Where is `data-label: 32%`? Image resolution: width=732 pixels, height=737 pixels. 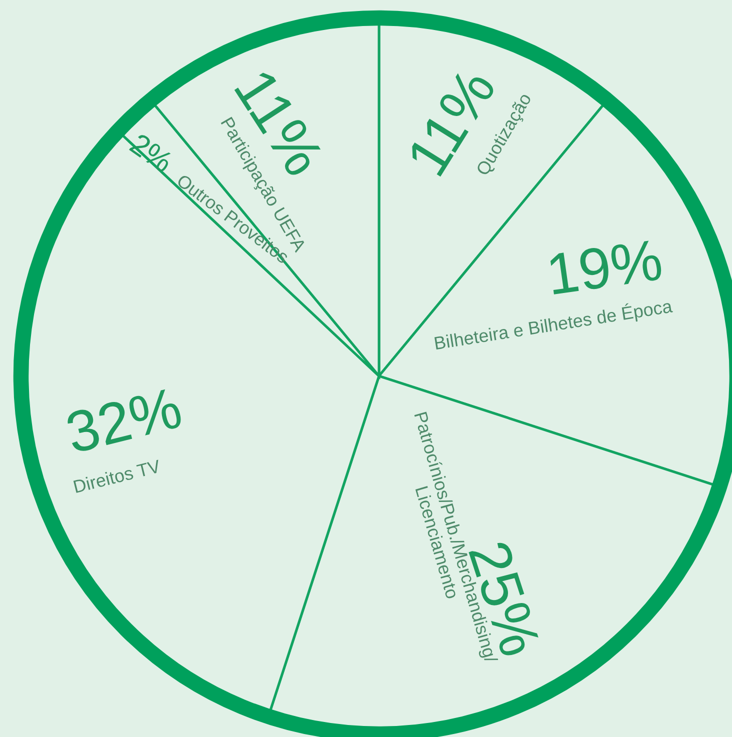 data-label: 32% is located at coordinates (124, 420).